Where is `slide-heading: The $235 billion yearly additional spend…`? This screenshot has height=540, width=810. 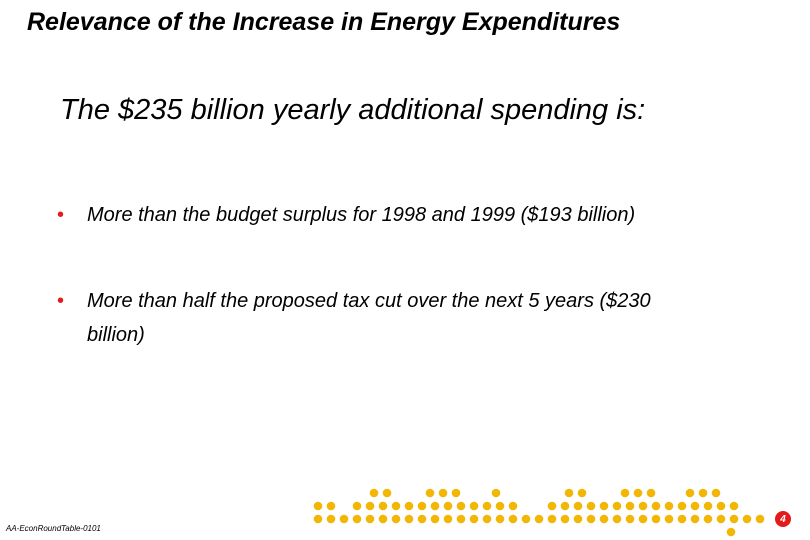
slide-heading: The $235 billion yearly additional spend… is located at coordinates (353, 110).